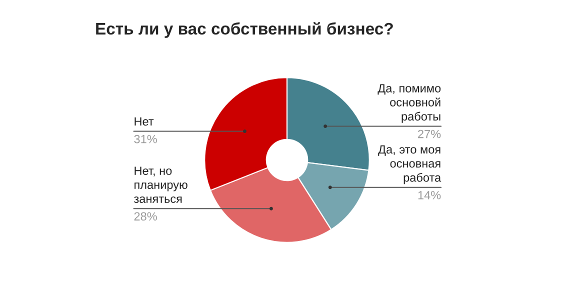 This screenshot has width=568, height=302. What do you see at coordinates (429, 134) in the screenshot?
I see `data-label: 27%` at bounding box center [429, 134].